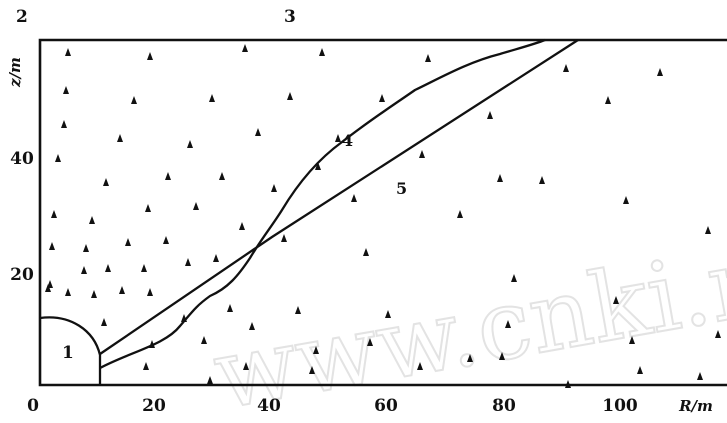 The height and width of the screenshot is (423, 727). I want to click on curve-label-4: 4, so click(347, 140).